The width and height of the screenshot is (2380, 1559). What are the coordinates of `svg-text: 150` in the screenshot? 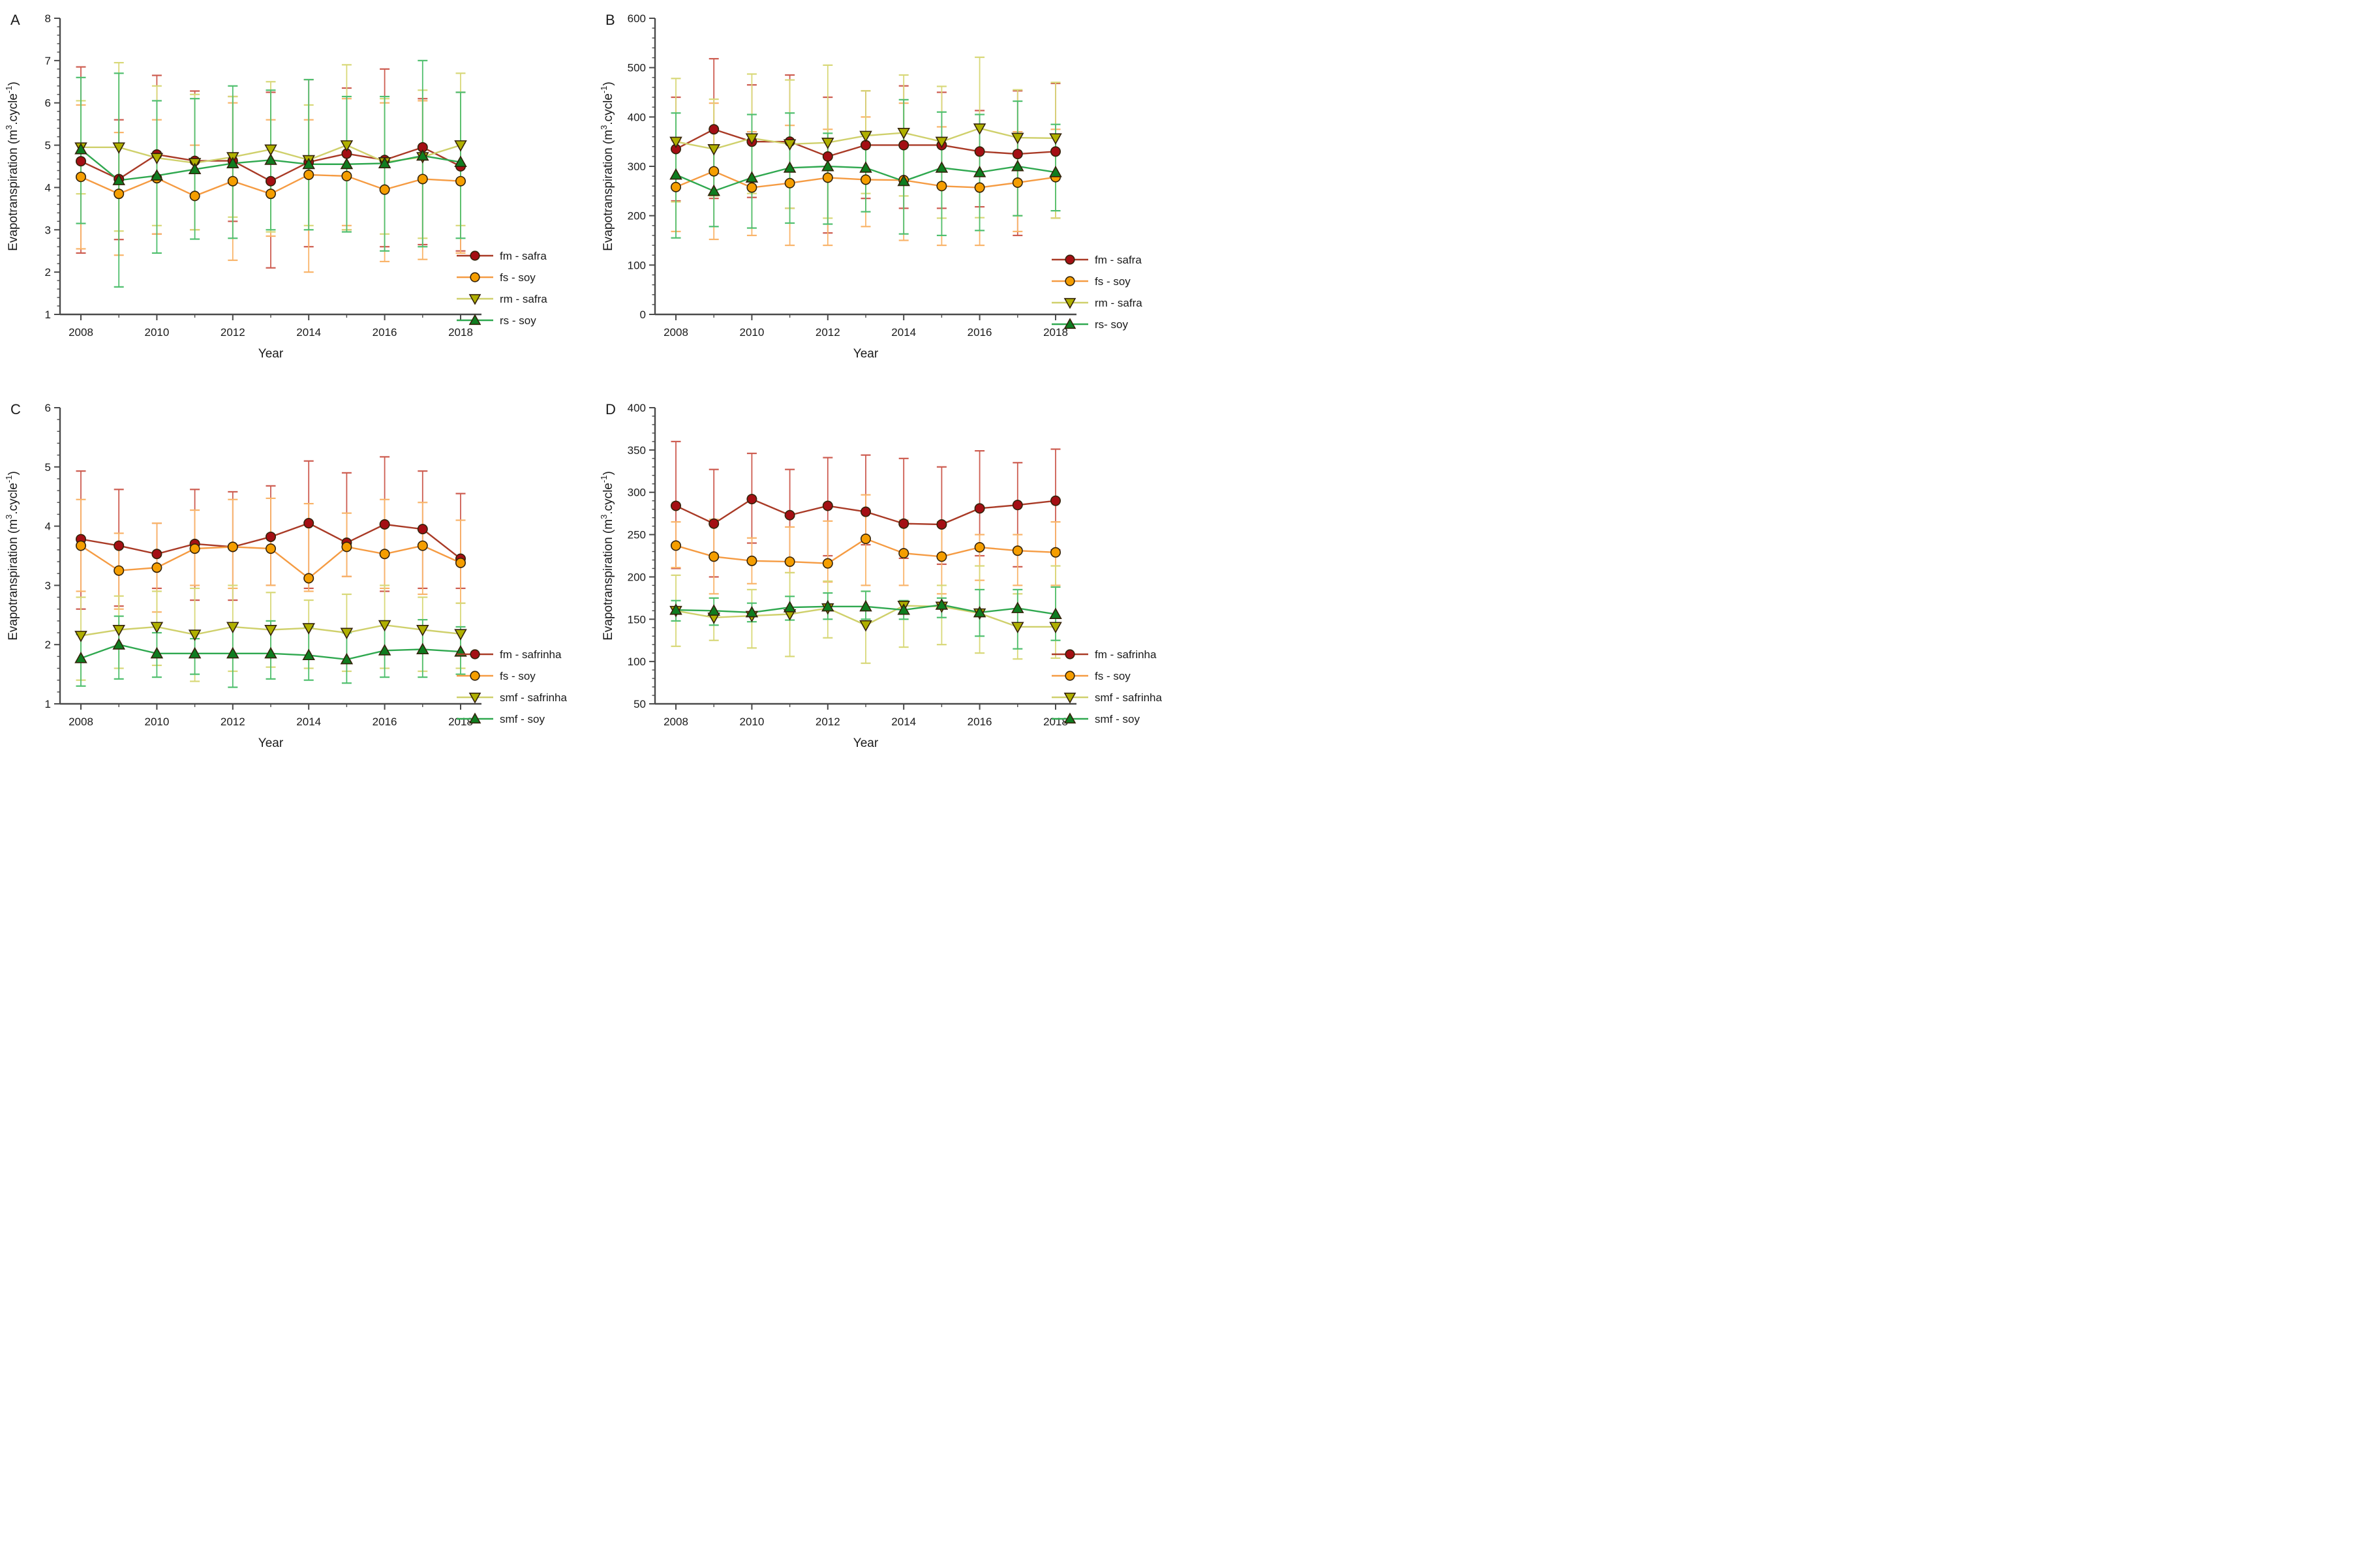 It's located at (637, 619).